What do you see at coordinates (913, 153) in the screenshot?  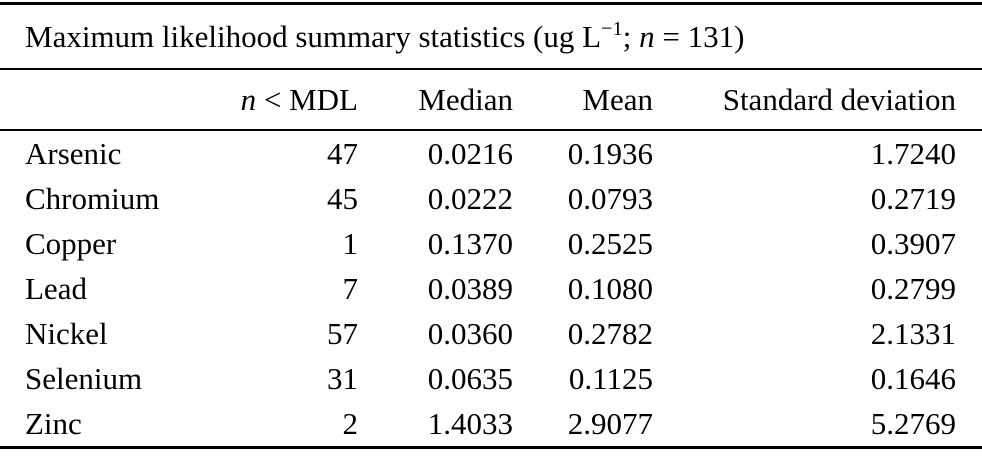 I see `cell-sd: 1.7240` at bounding box center [913, 153].